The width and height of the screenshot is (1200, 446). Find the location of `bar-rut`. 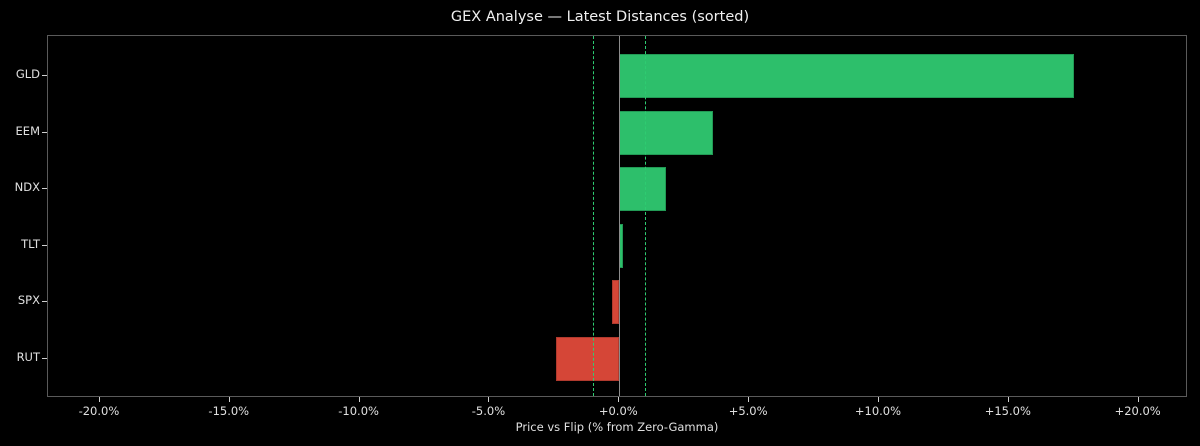

bar-rut is located at coordinates (587, 359).